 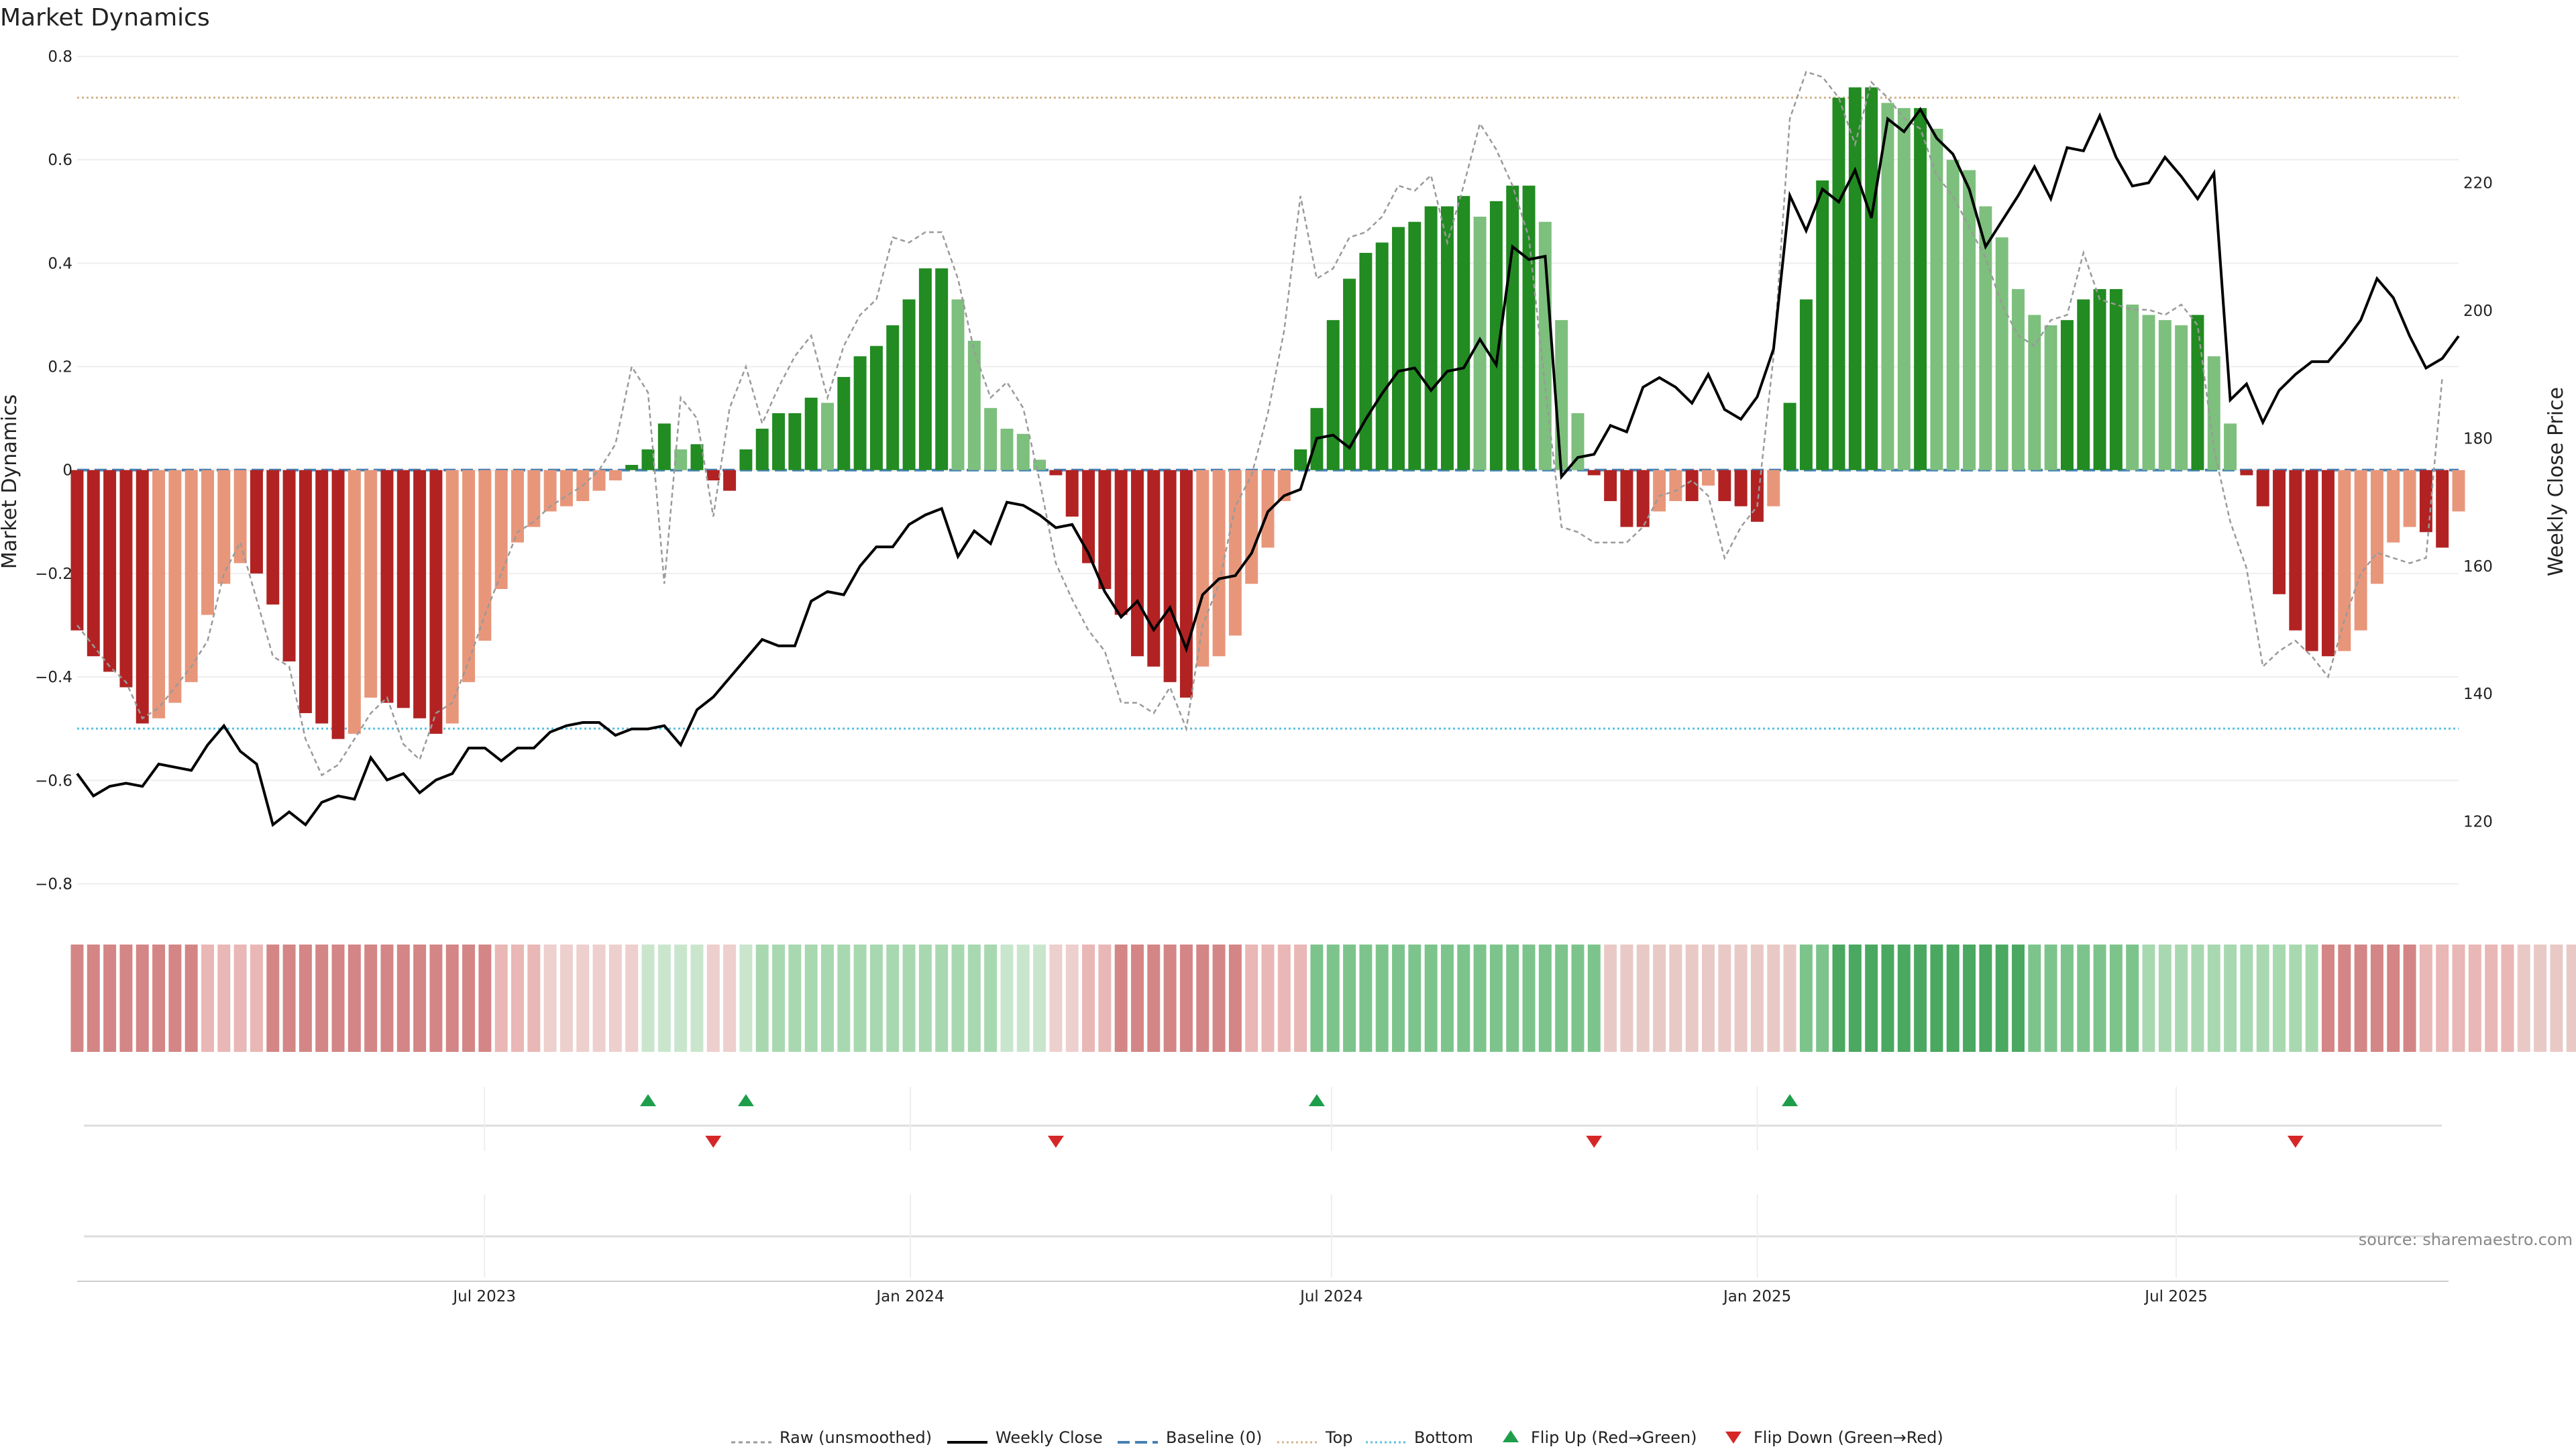 I want to click on x-tick-label: Jul 2023, so click(x=483, y=1296).